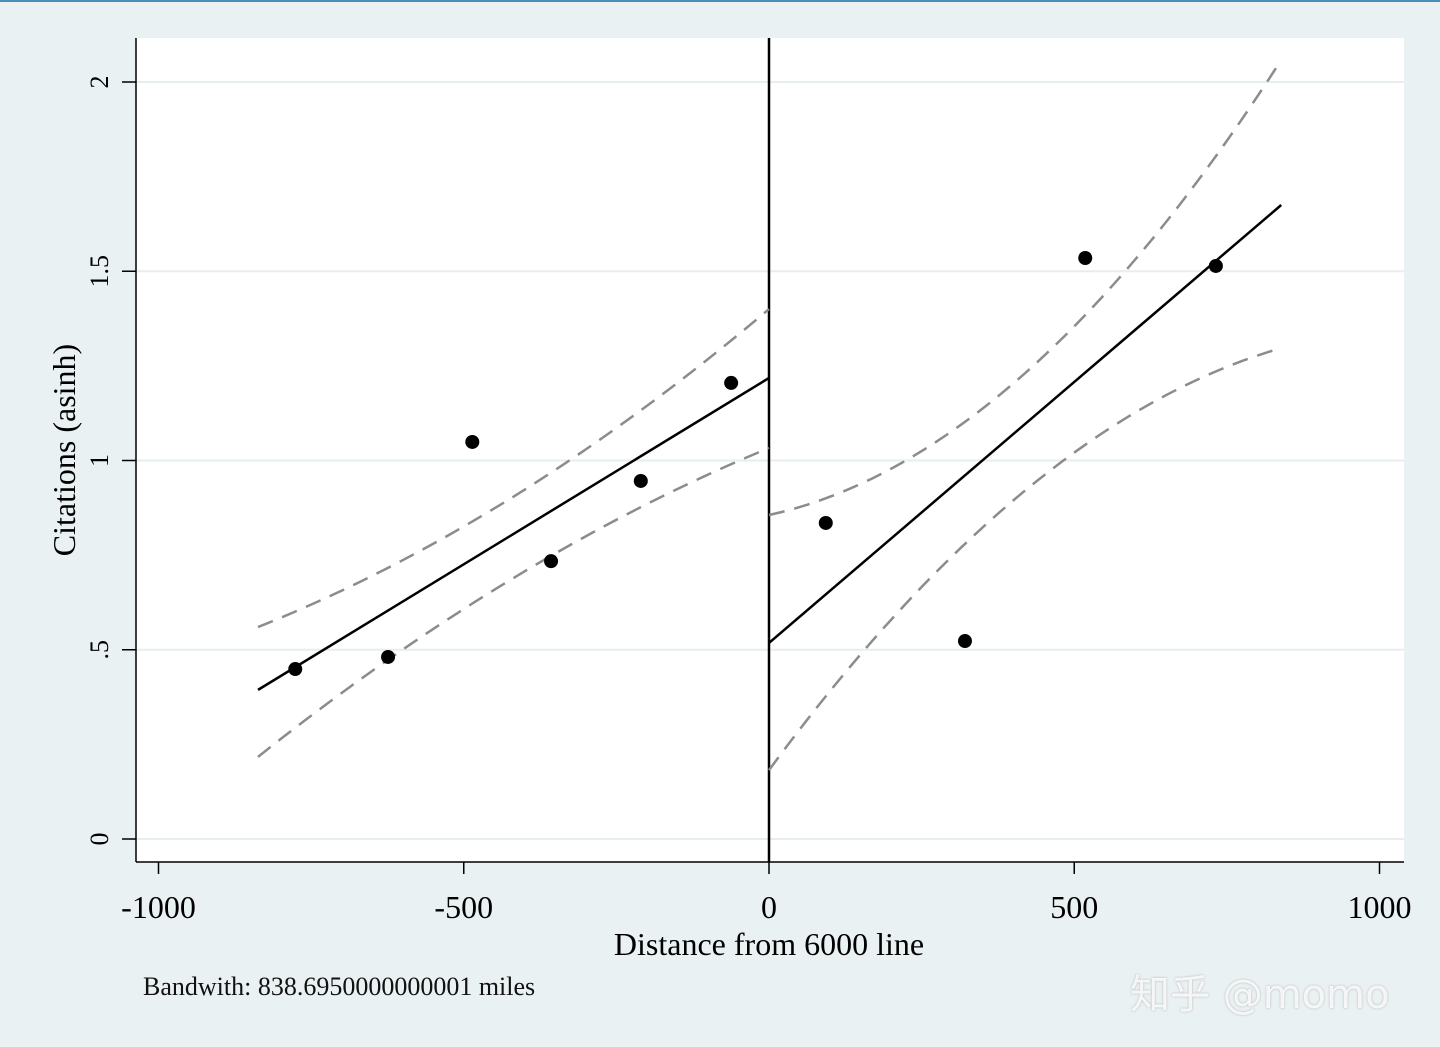 This screenshot has height=1047, width=1440. I want to click on x-tick-label: -1000, so click(158, 907).